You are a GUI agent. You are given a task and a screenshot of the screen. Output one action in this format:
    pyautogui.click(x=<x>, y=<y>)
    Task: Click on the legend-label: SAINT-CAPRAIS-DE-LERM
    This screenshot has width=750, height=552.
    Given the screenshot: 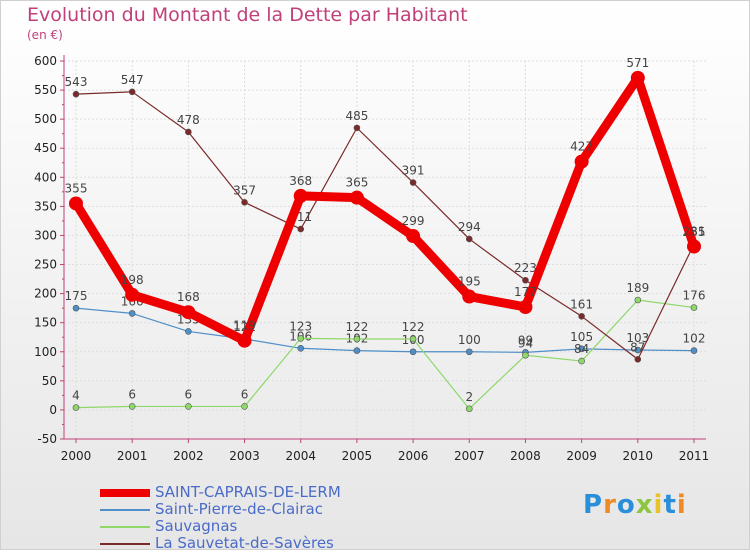 What is the action you would take?
    pyautogui.click(x=248, y=492)
    